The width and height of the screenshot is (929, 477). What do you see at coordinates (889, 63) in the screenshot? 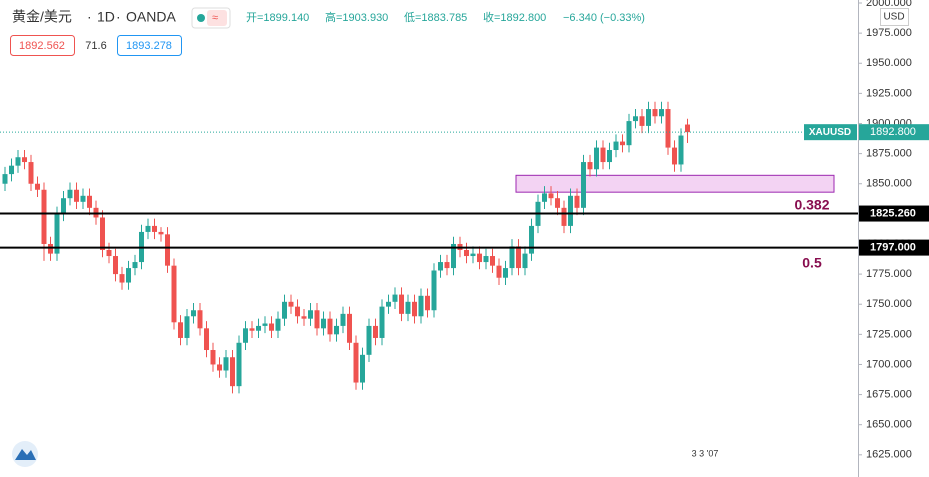
I see `y-tick-label: 1950.000` at bounding box center [889, 63].